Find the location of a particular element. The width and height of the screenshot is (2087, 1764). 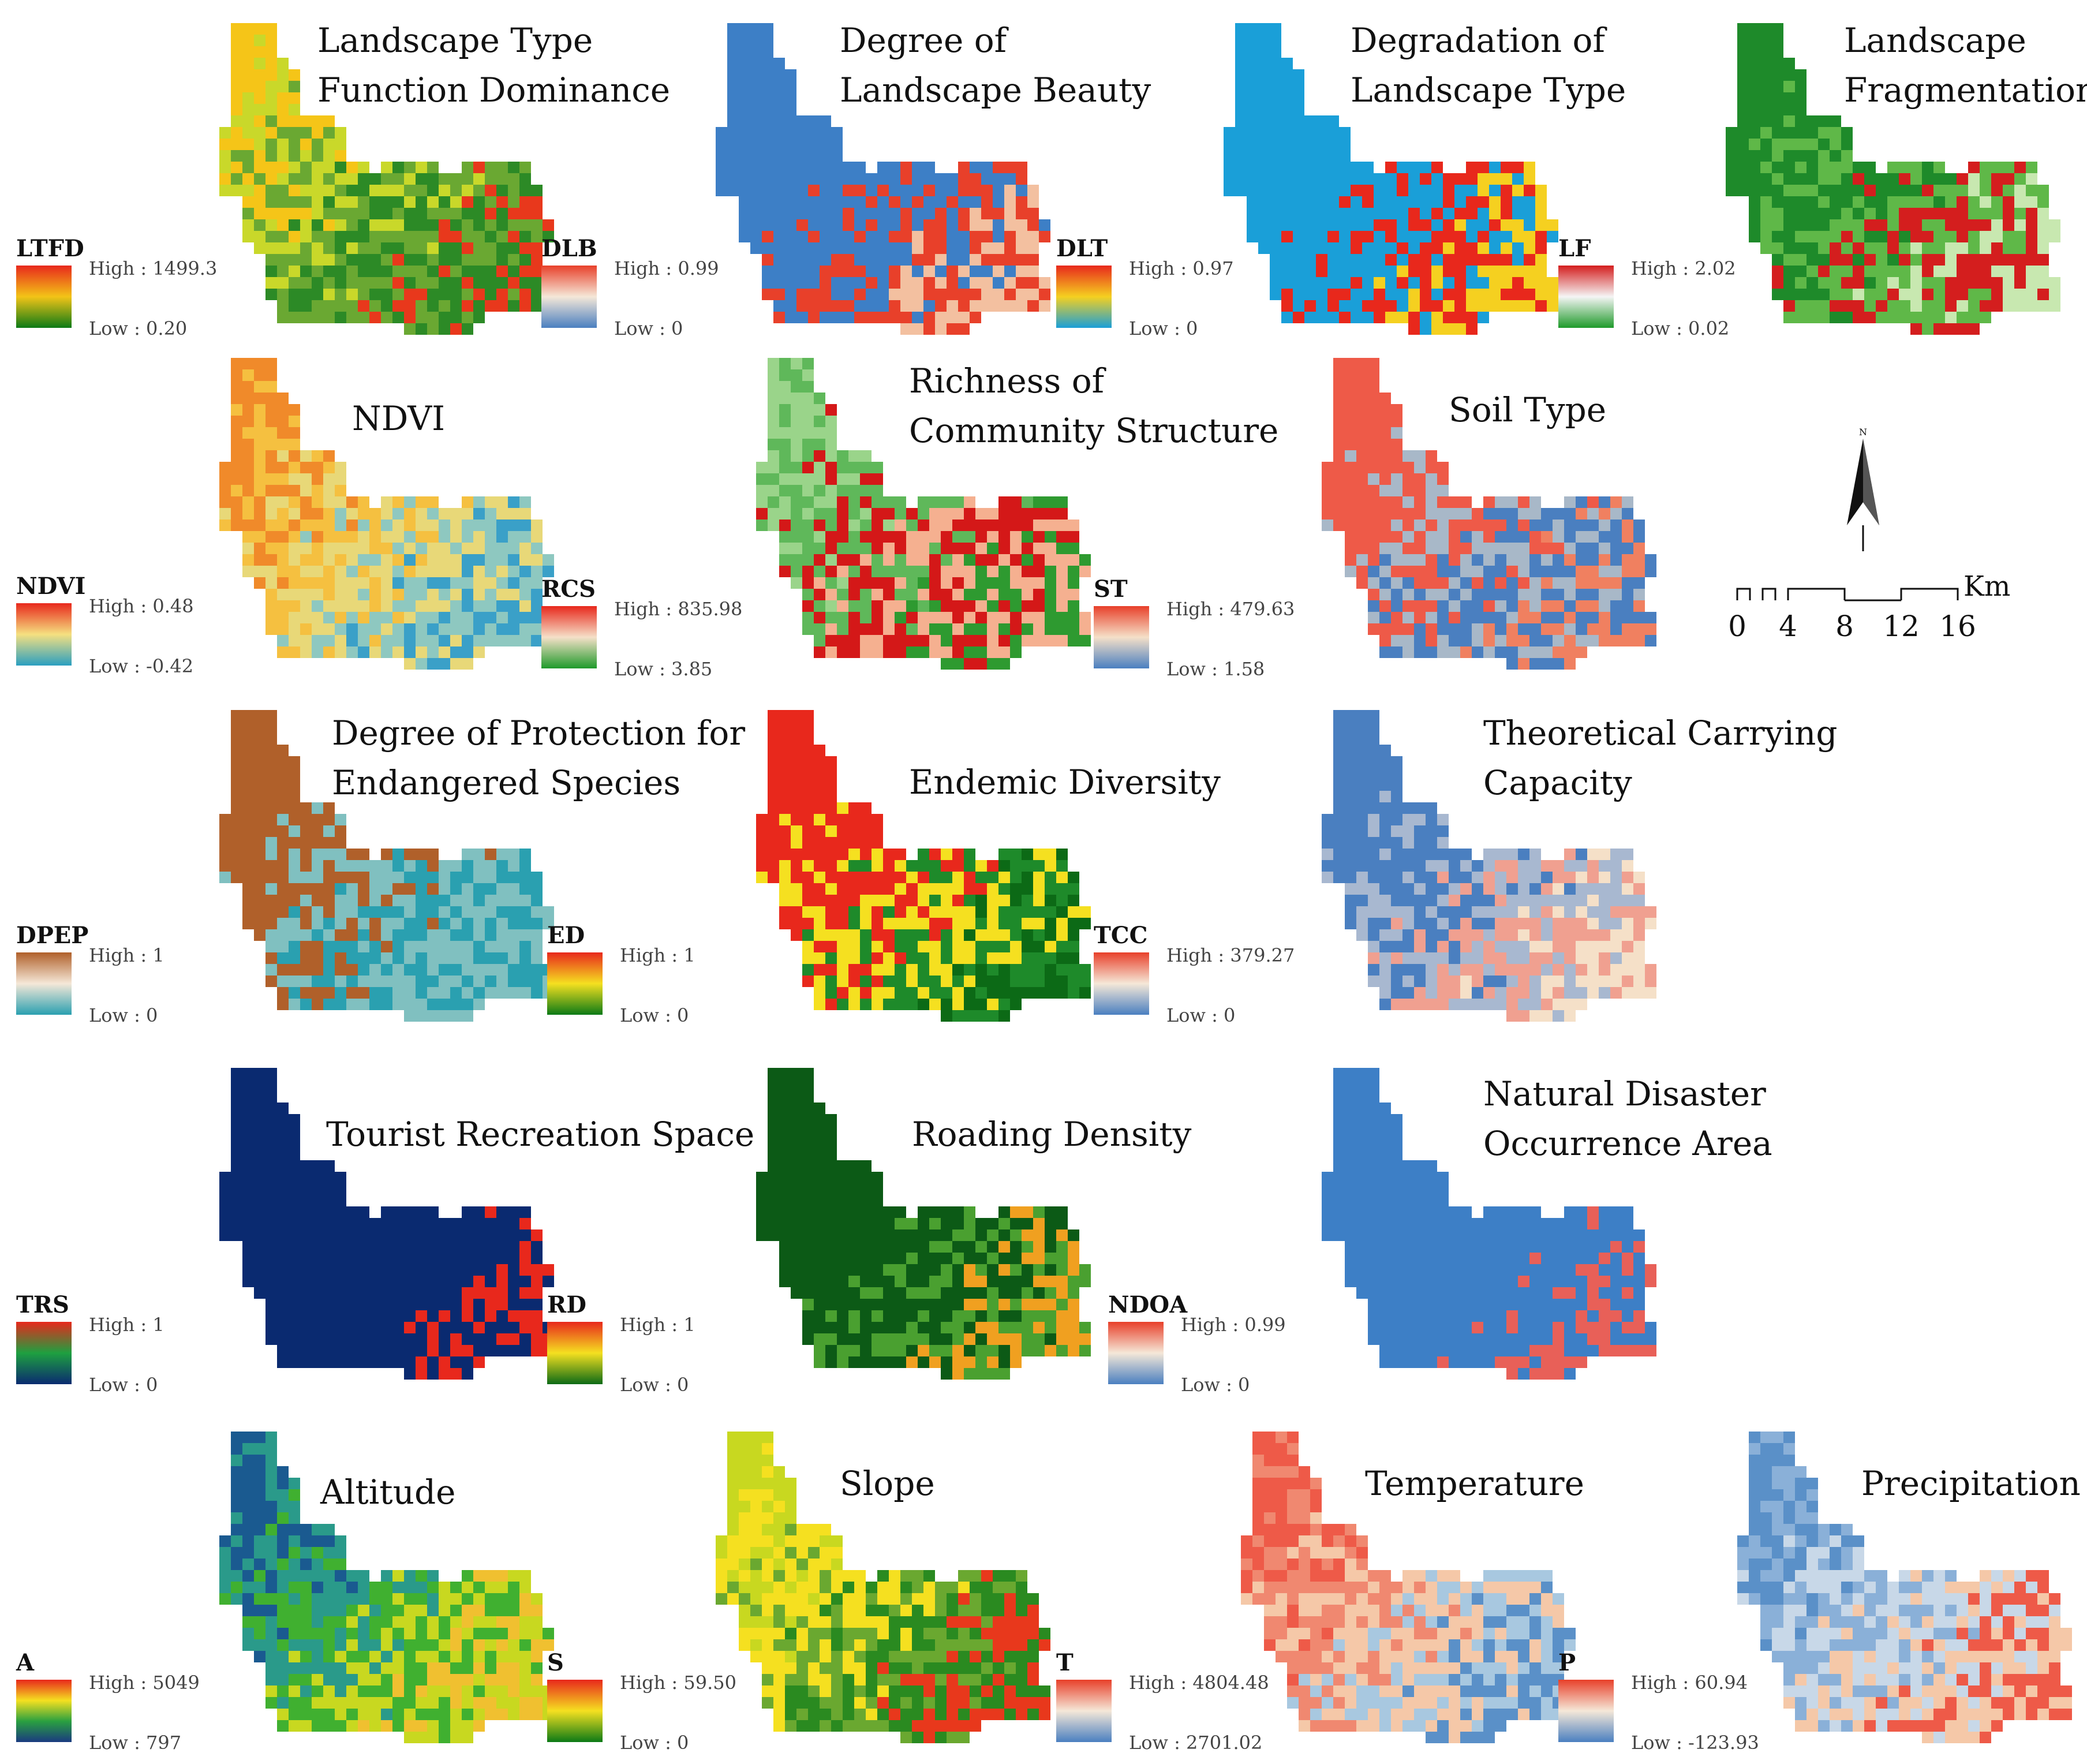

map-title-line: Soil Type is located at coordinates (1527, 409).